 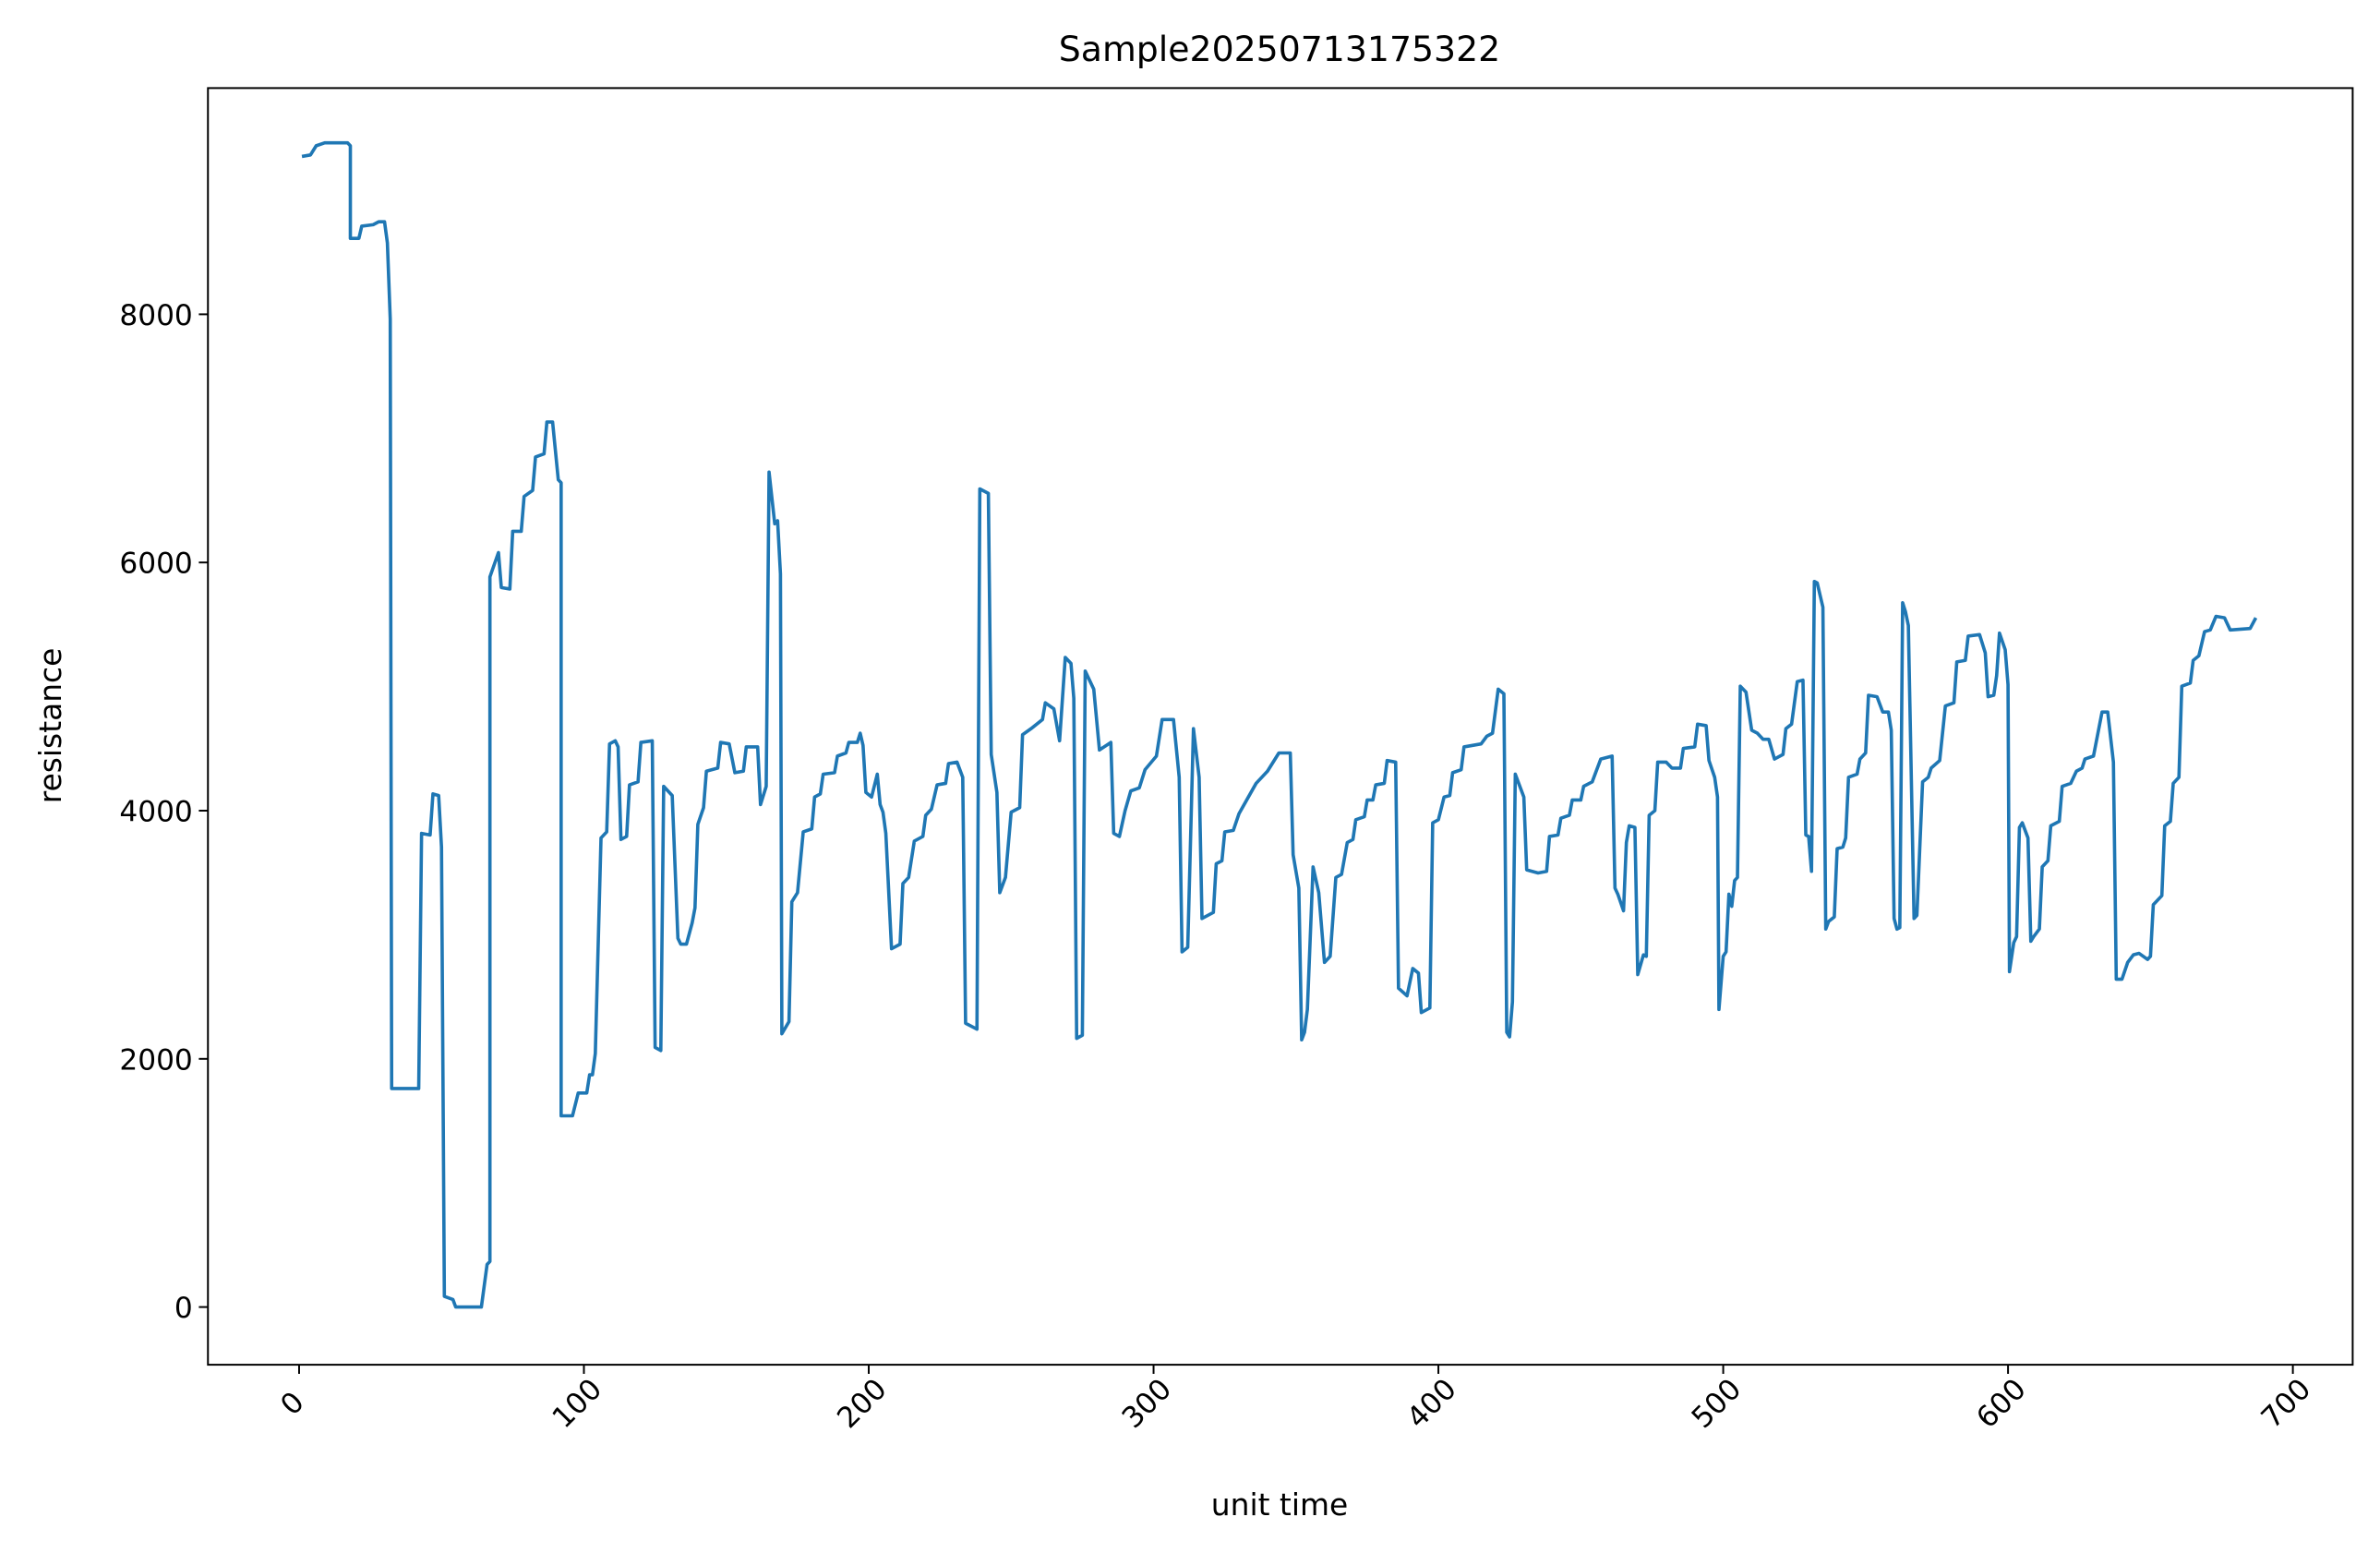 What do you see at coordinates (183, 1308) in the screenshot?
I see `y-tick-label: 0` at bounding box center [183, 1308].